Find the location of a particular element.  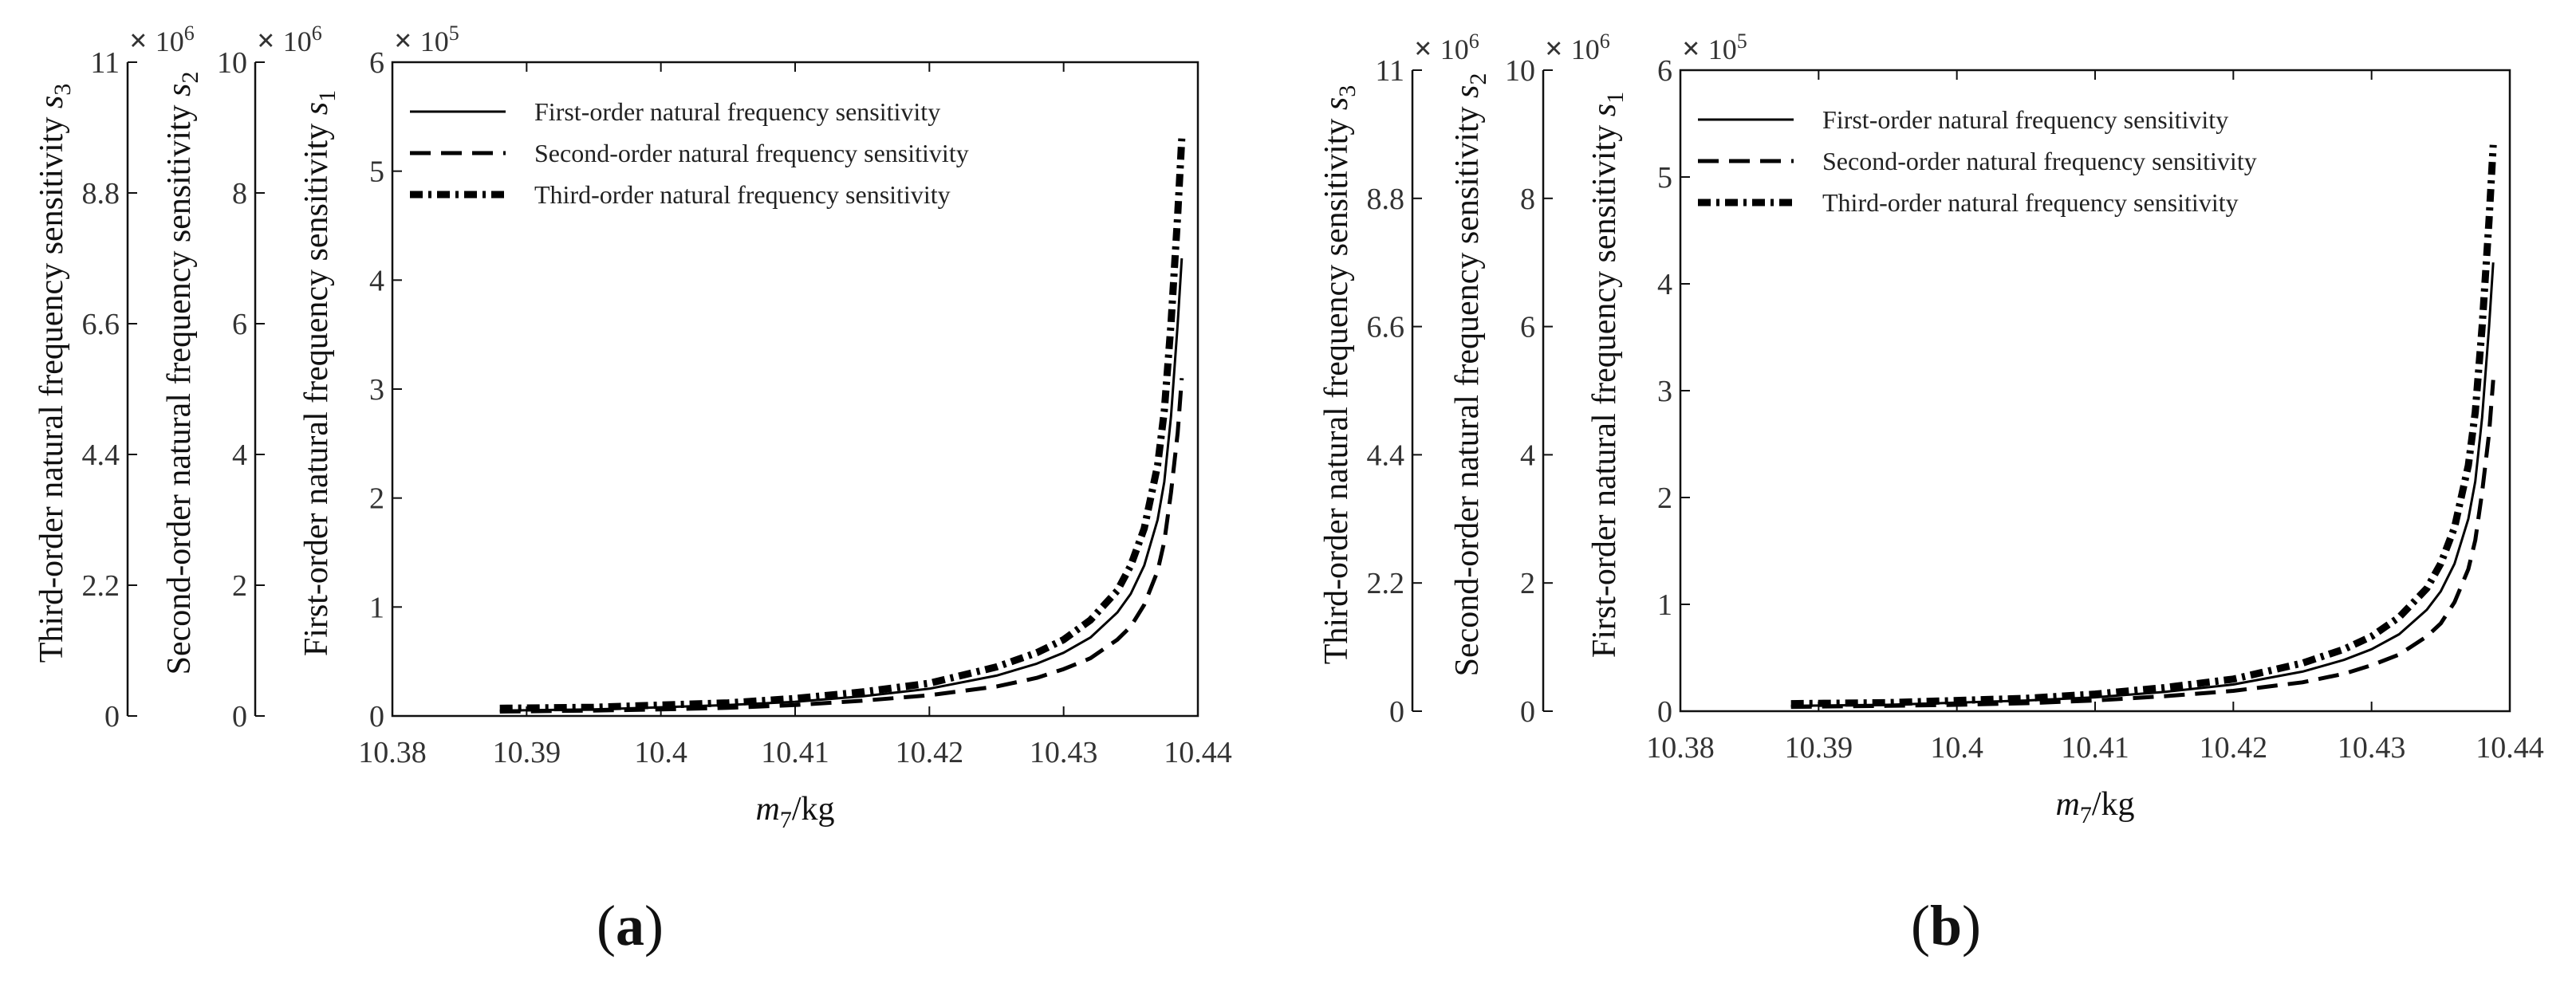

y-tick-label: 5 is located at coordinates (1664, 178).